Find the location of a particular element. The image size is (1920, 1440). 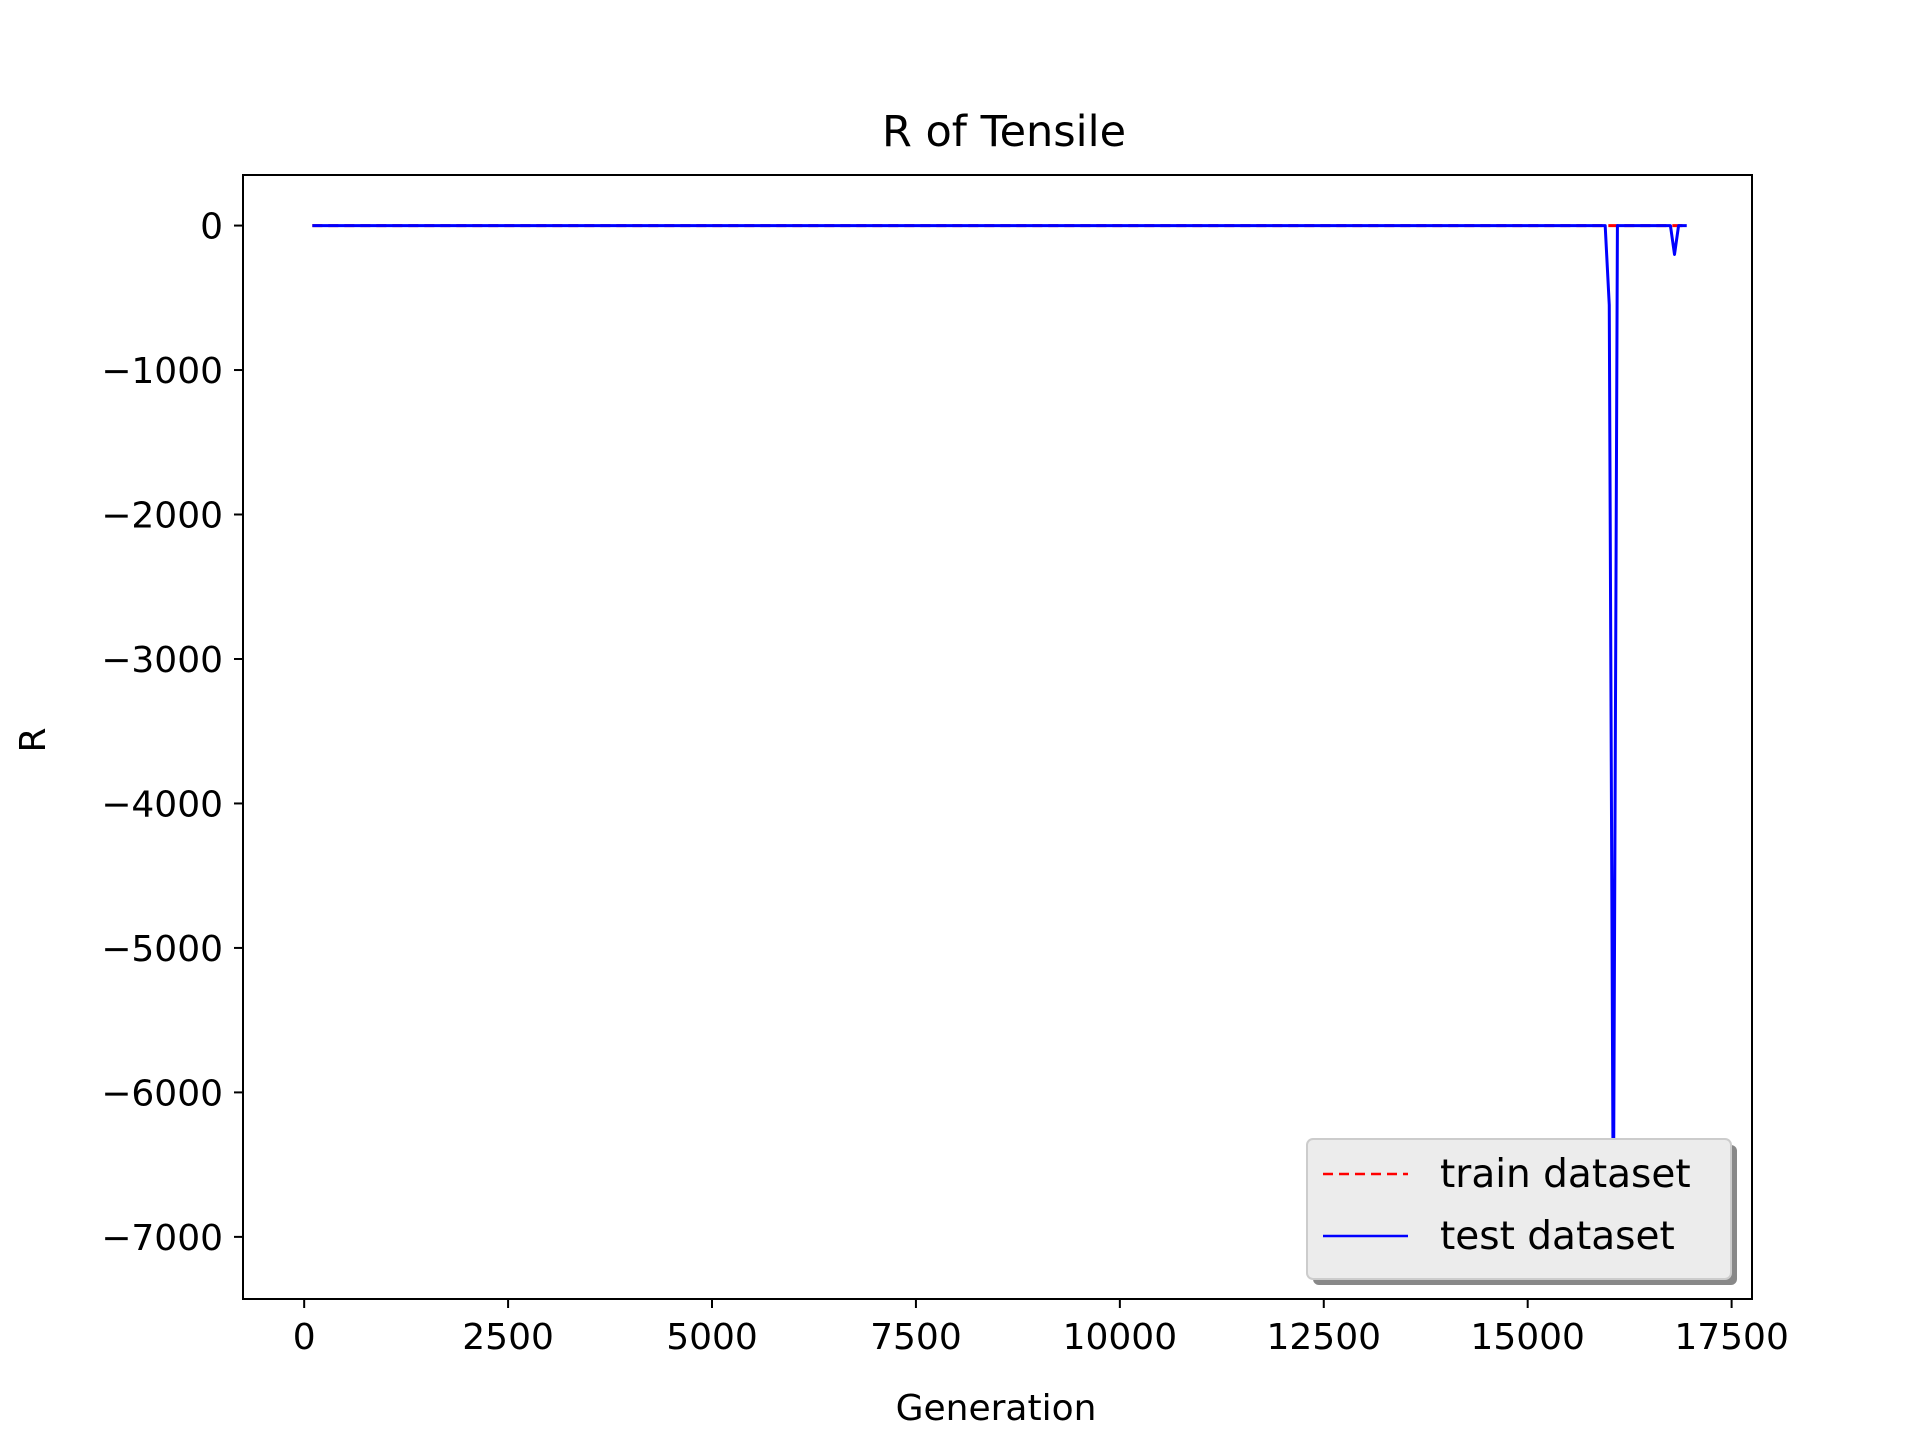

legend-label-train-dataset: train dataset is located at coordinates (1565, 1174).